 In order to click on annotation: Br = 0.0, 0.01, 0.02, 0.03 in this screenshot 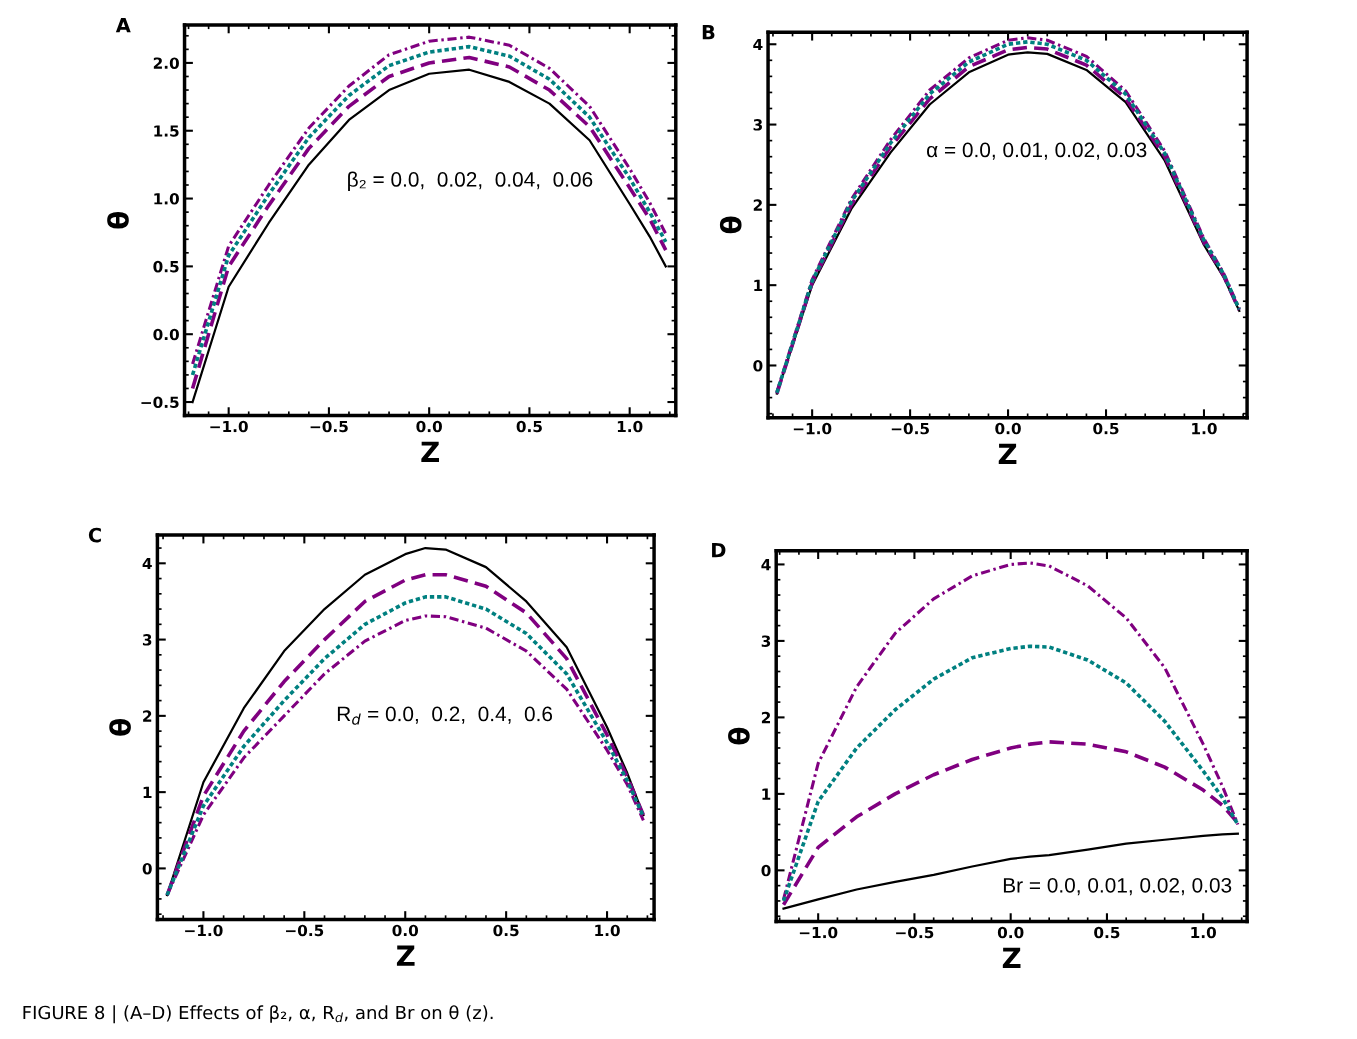, I will do `click(1117, 886)`.